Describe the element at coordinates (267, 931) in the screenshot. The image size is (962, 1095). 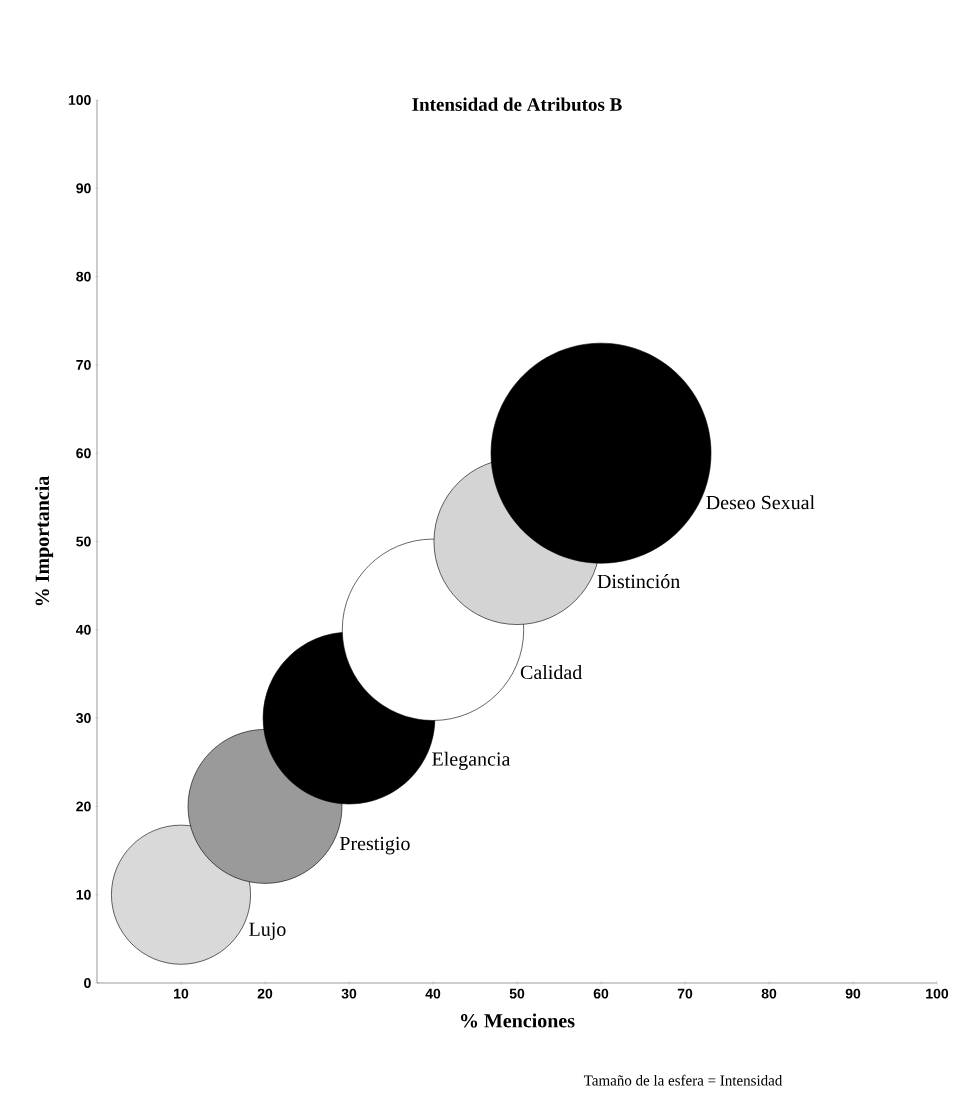
I see `series-label: Lujo` at that location.